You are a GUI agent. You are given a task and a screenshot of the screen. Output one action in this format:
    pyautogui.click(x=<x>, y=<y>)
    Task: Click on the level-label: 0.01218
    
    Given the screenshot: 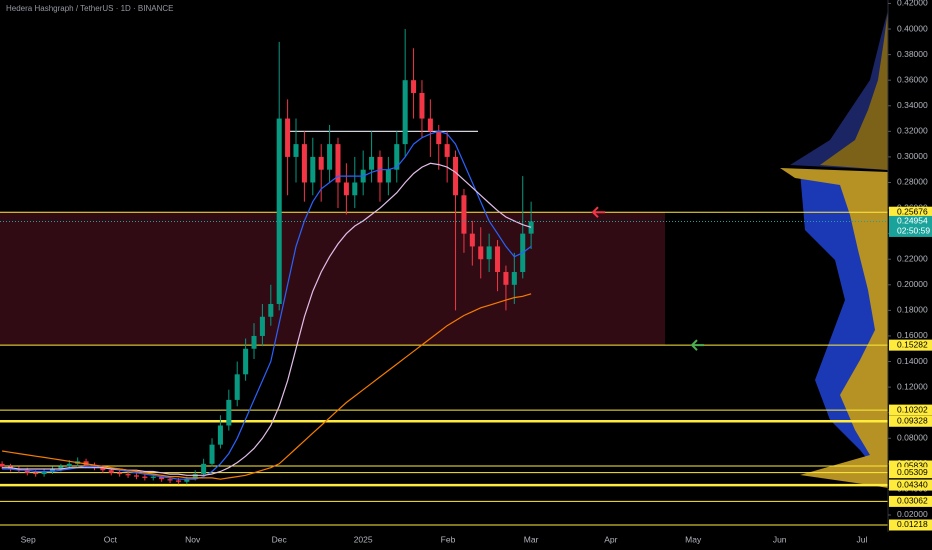 What is the action you would take?
    pyautogui.click(x=912, y=524)
    